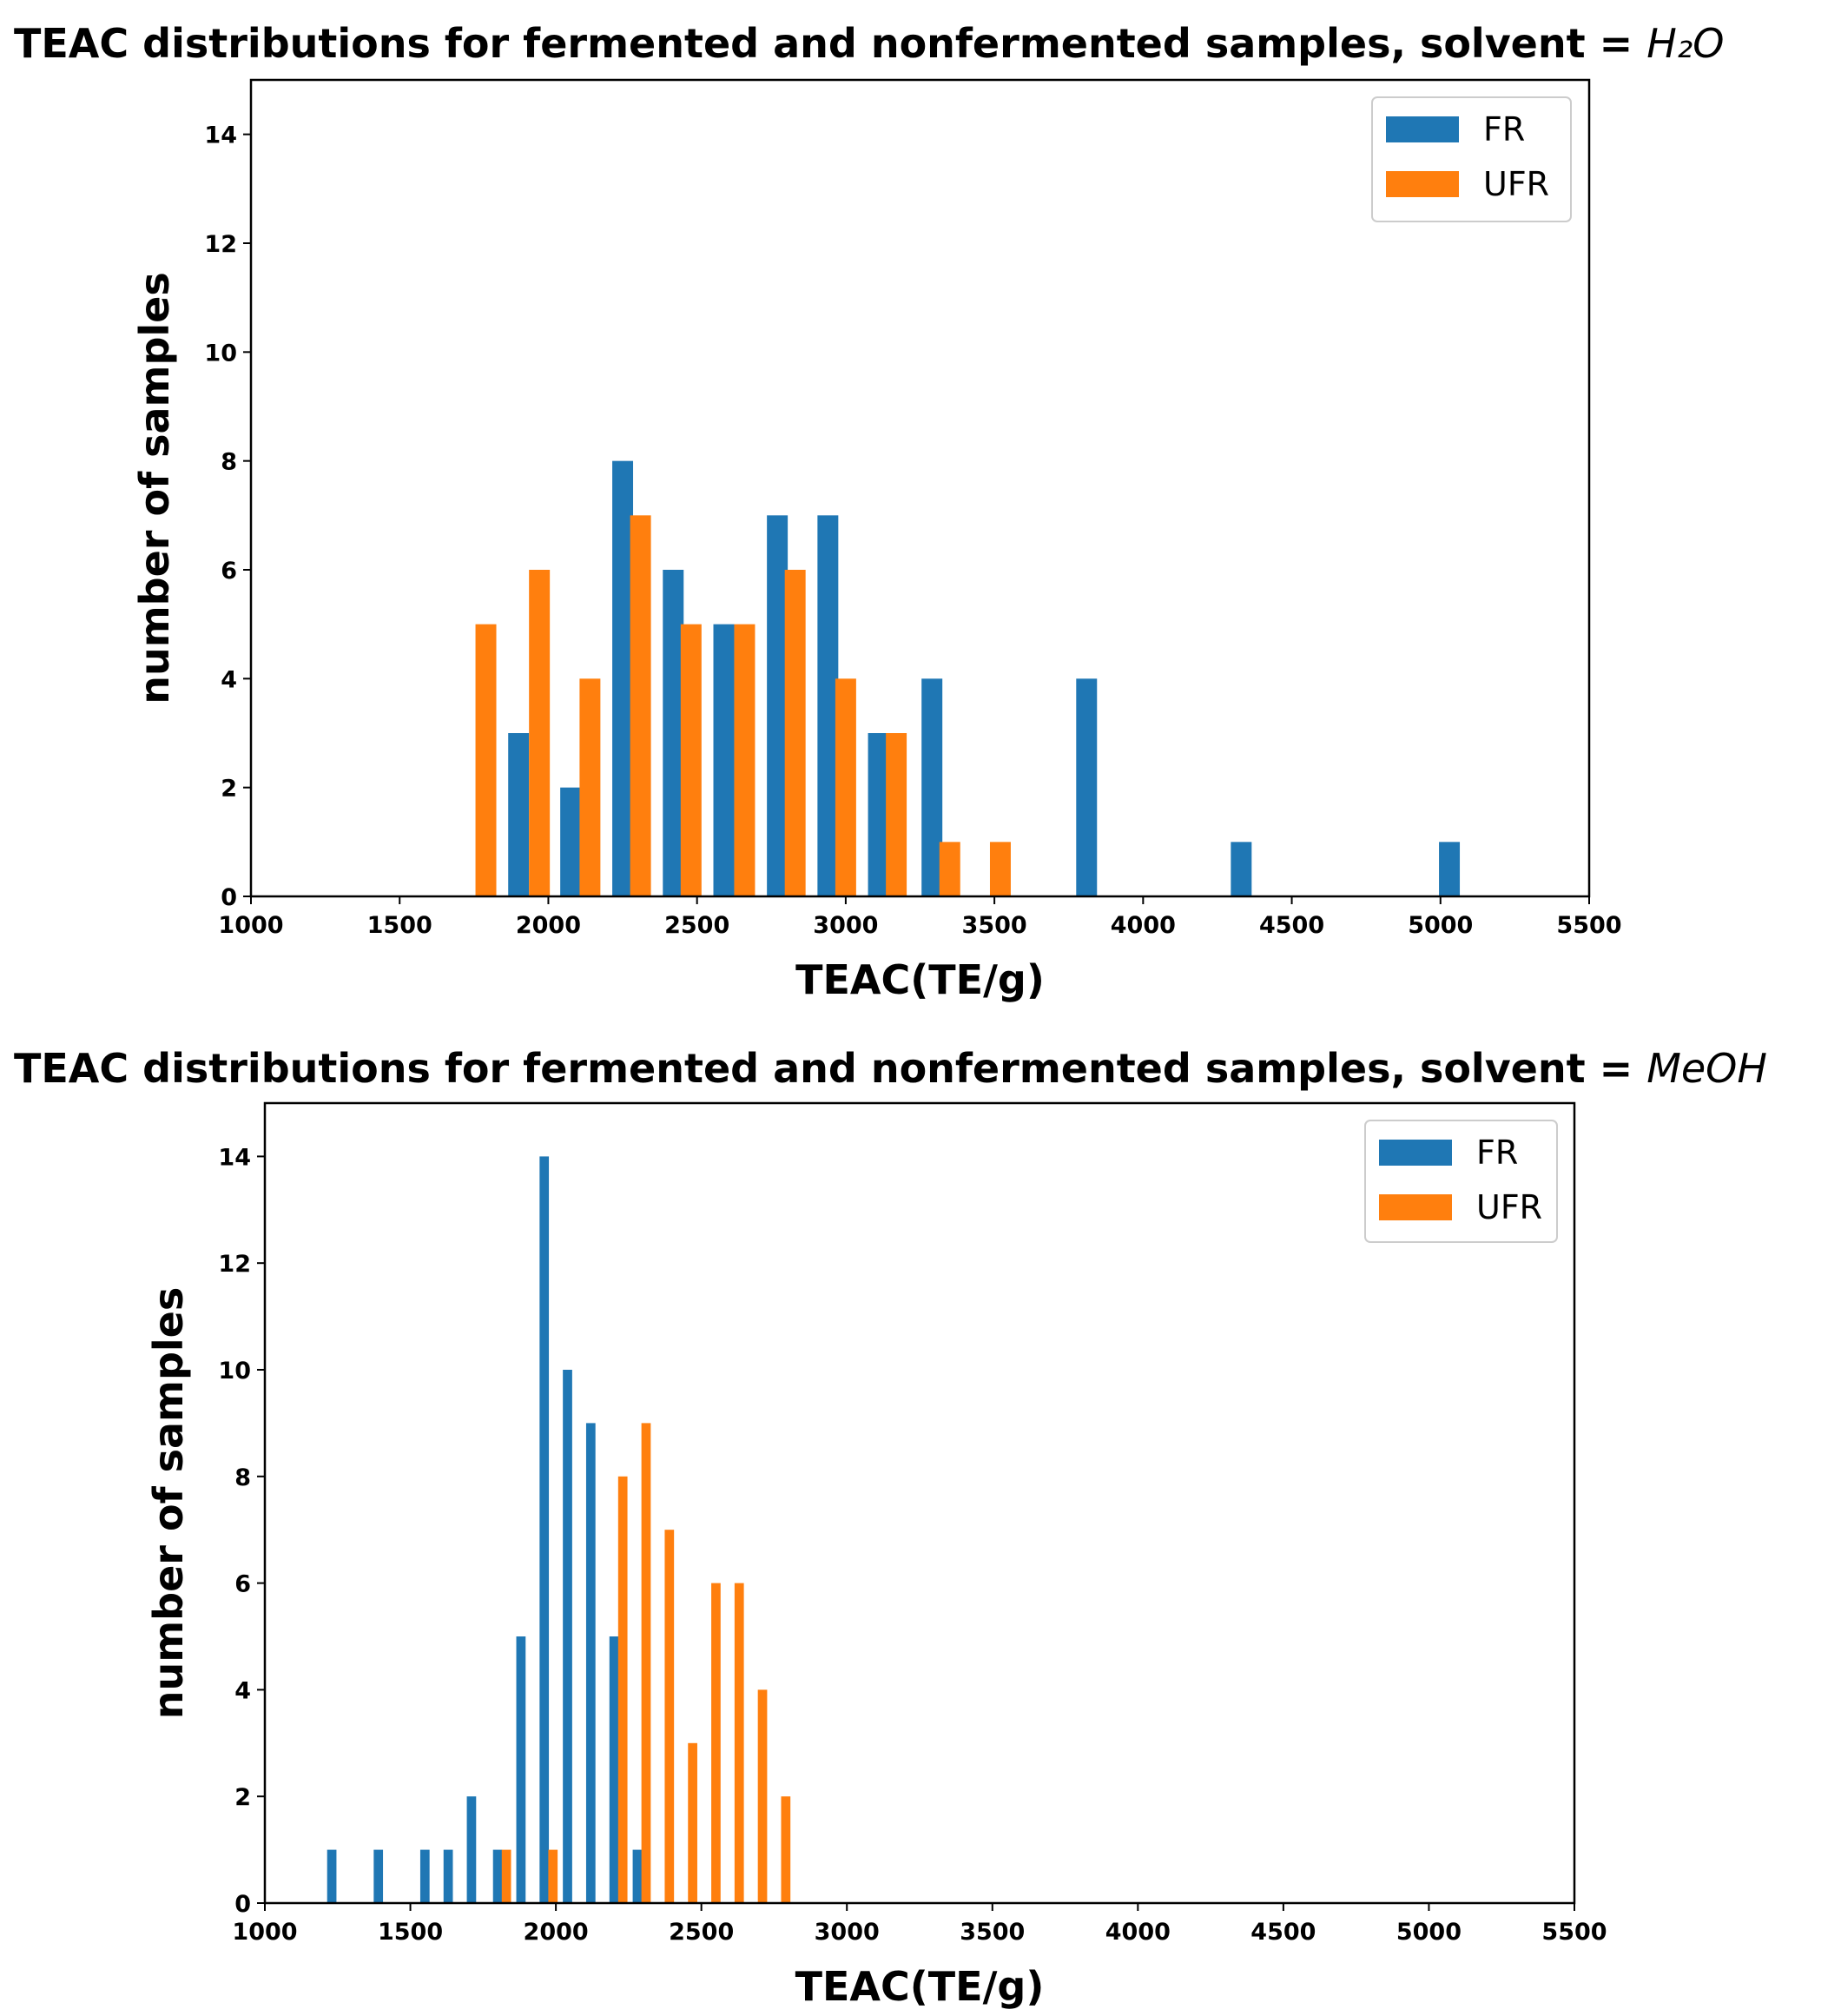 The height and width of the screenshot is (2016, 1841). What do you see at coordinates (1706, 1068) in the screenshot?
I see `chart-title-solvent: MeOH` at bounding box center [1706, 1068].